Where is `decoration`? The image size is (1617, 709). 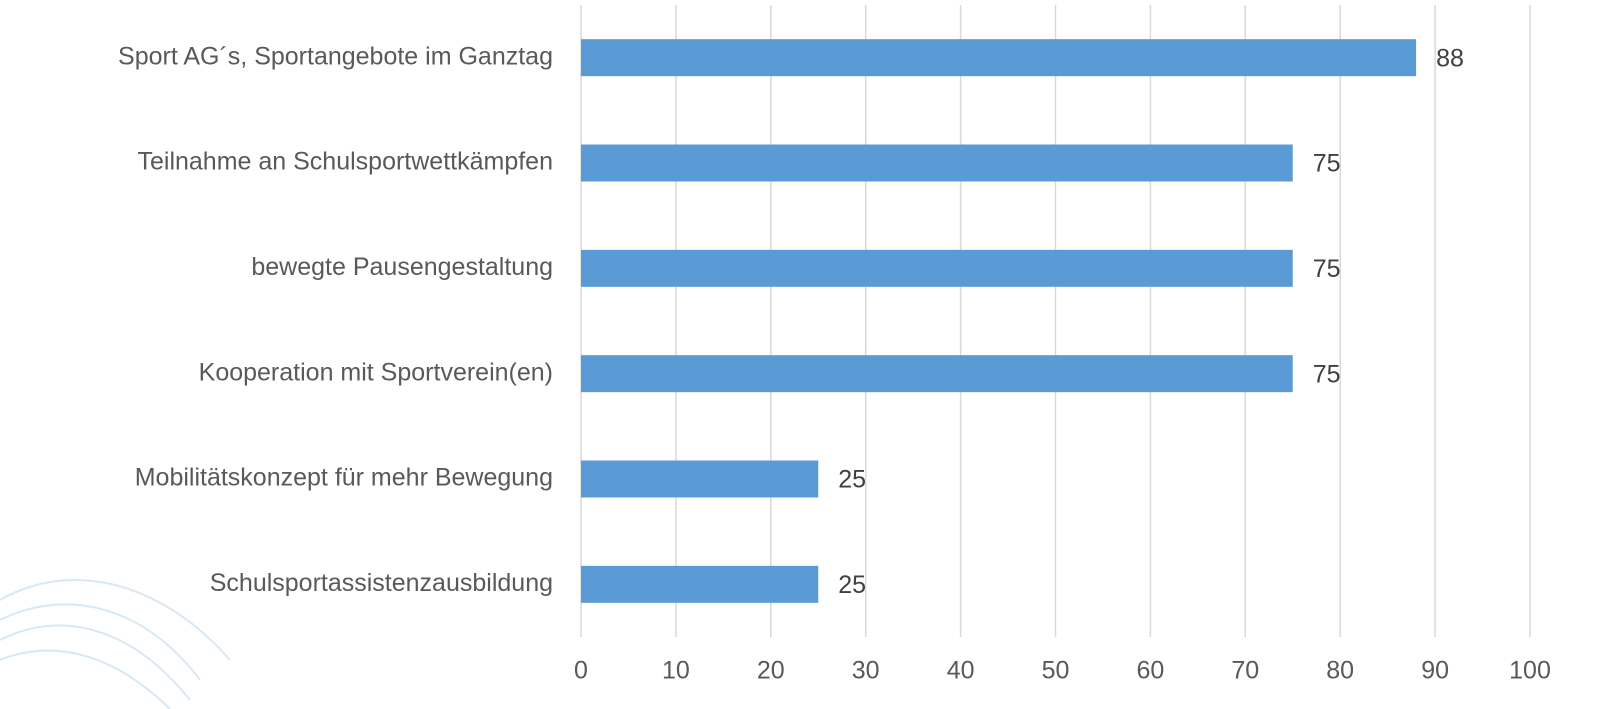 decoration is located at coordinates (115, 644).